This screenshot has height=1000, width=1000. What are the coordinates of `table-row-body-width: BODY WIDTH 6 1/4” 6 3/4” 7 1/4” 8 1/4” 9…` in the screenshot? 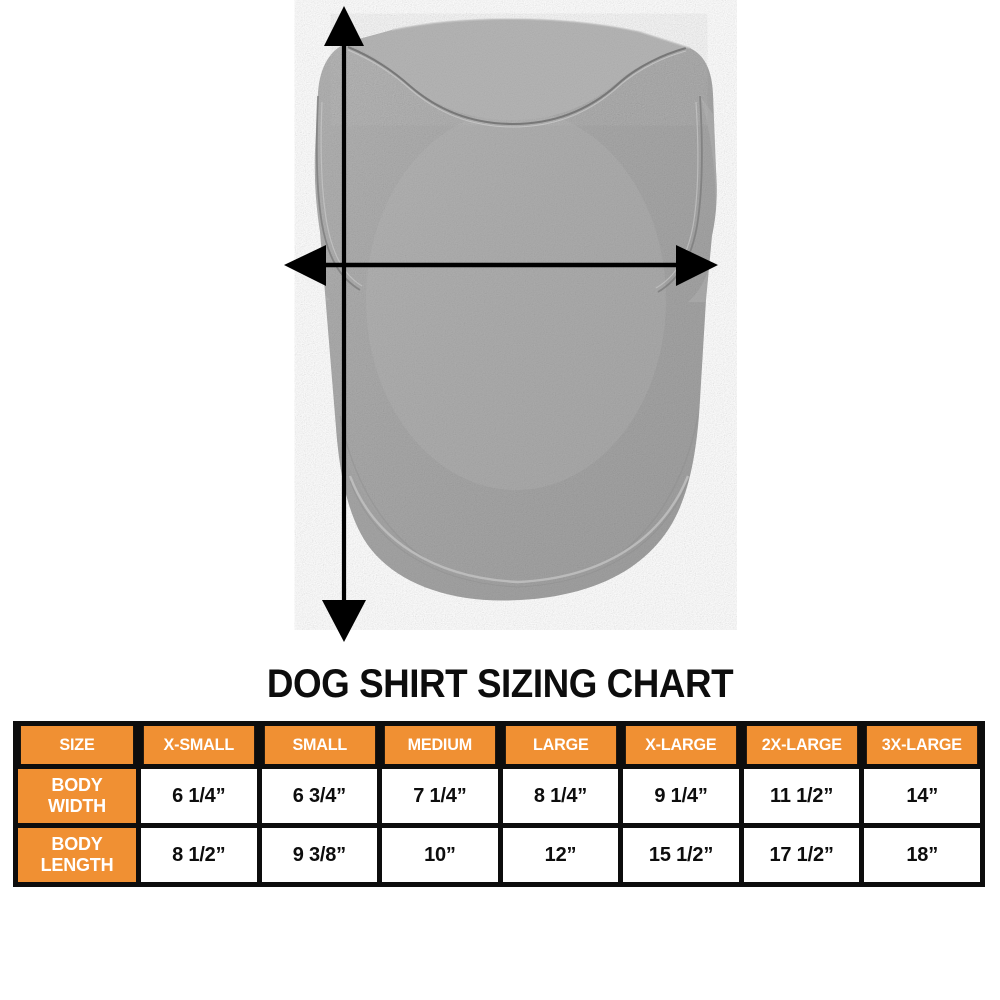 It's located at (499, 796).